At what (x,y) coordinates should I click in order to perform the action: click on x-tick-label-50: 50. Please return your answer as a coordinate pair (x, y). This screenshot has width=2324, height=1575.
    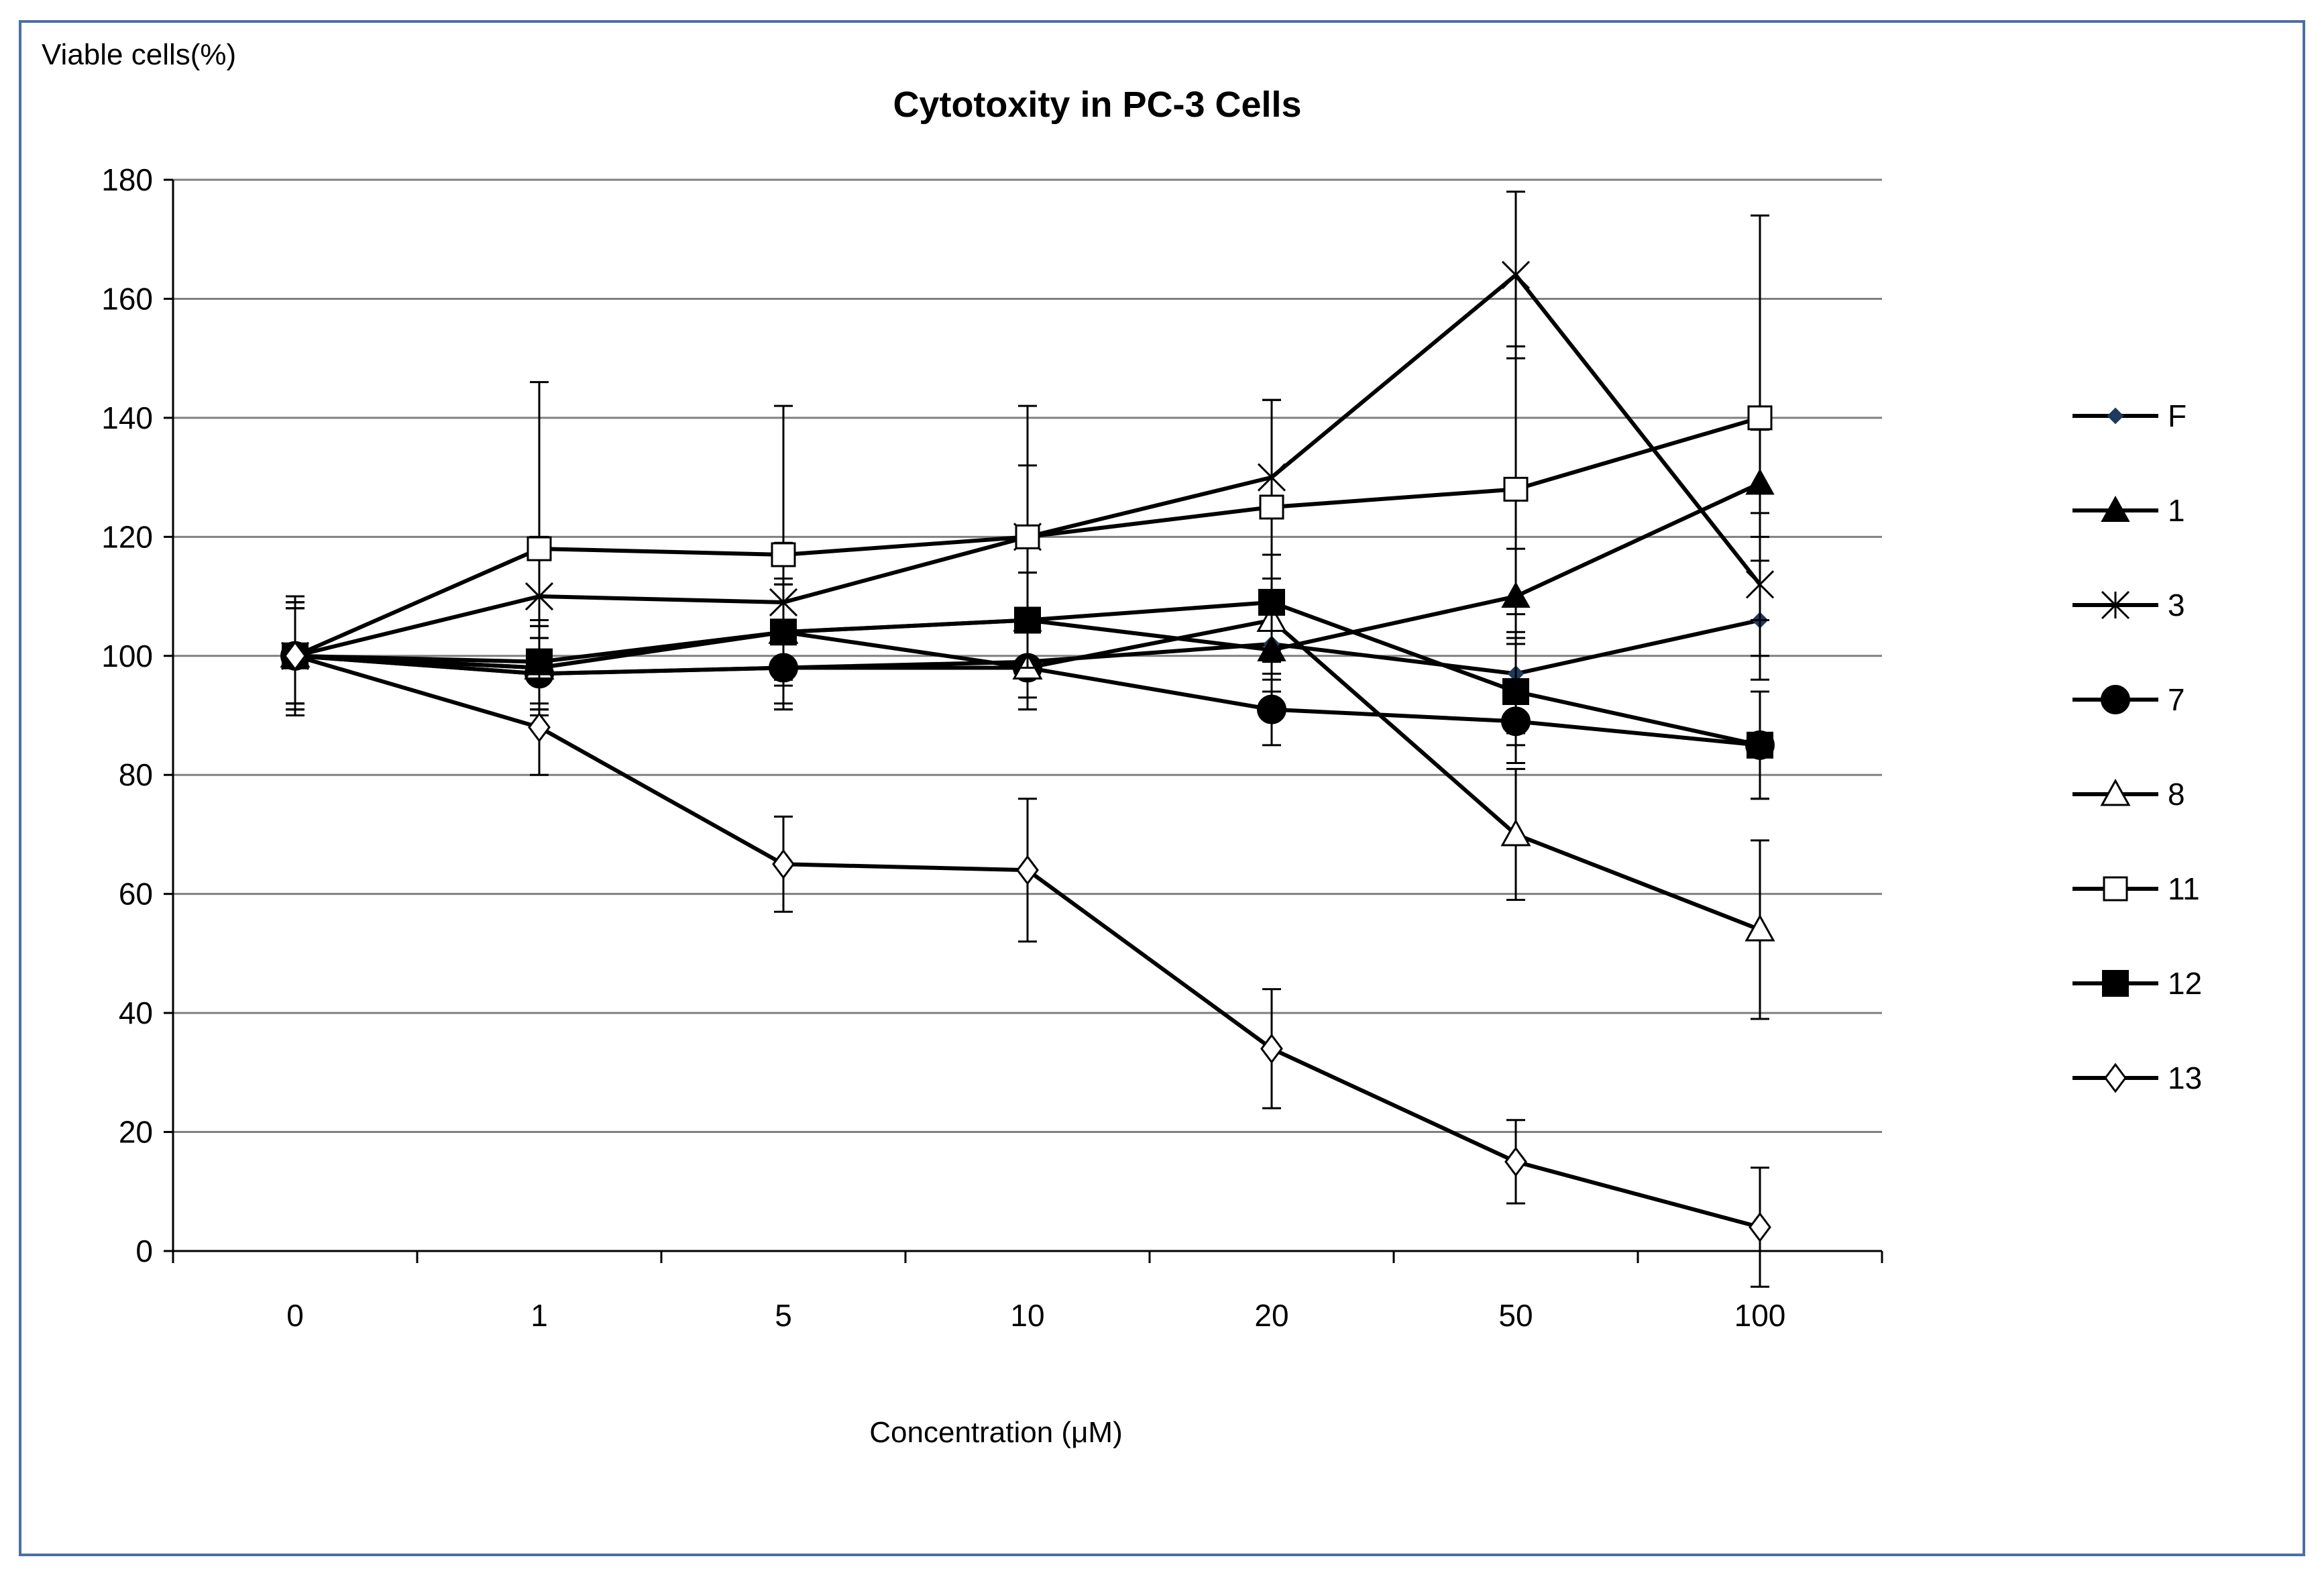
    Looking at the image, I should click on (1515, 1315).